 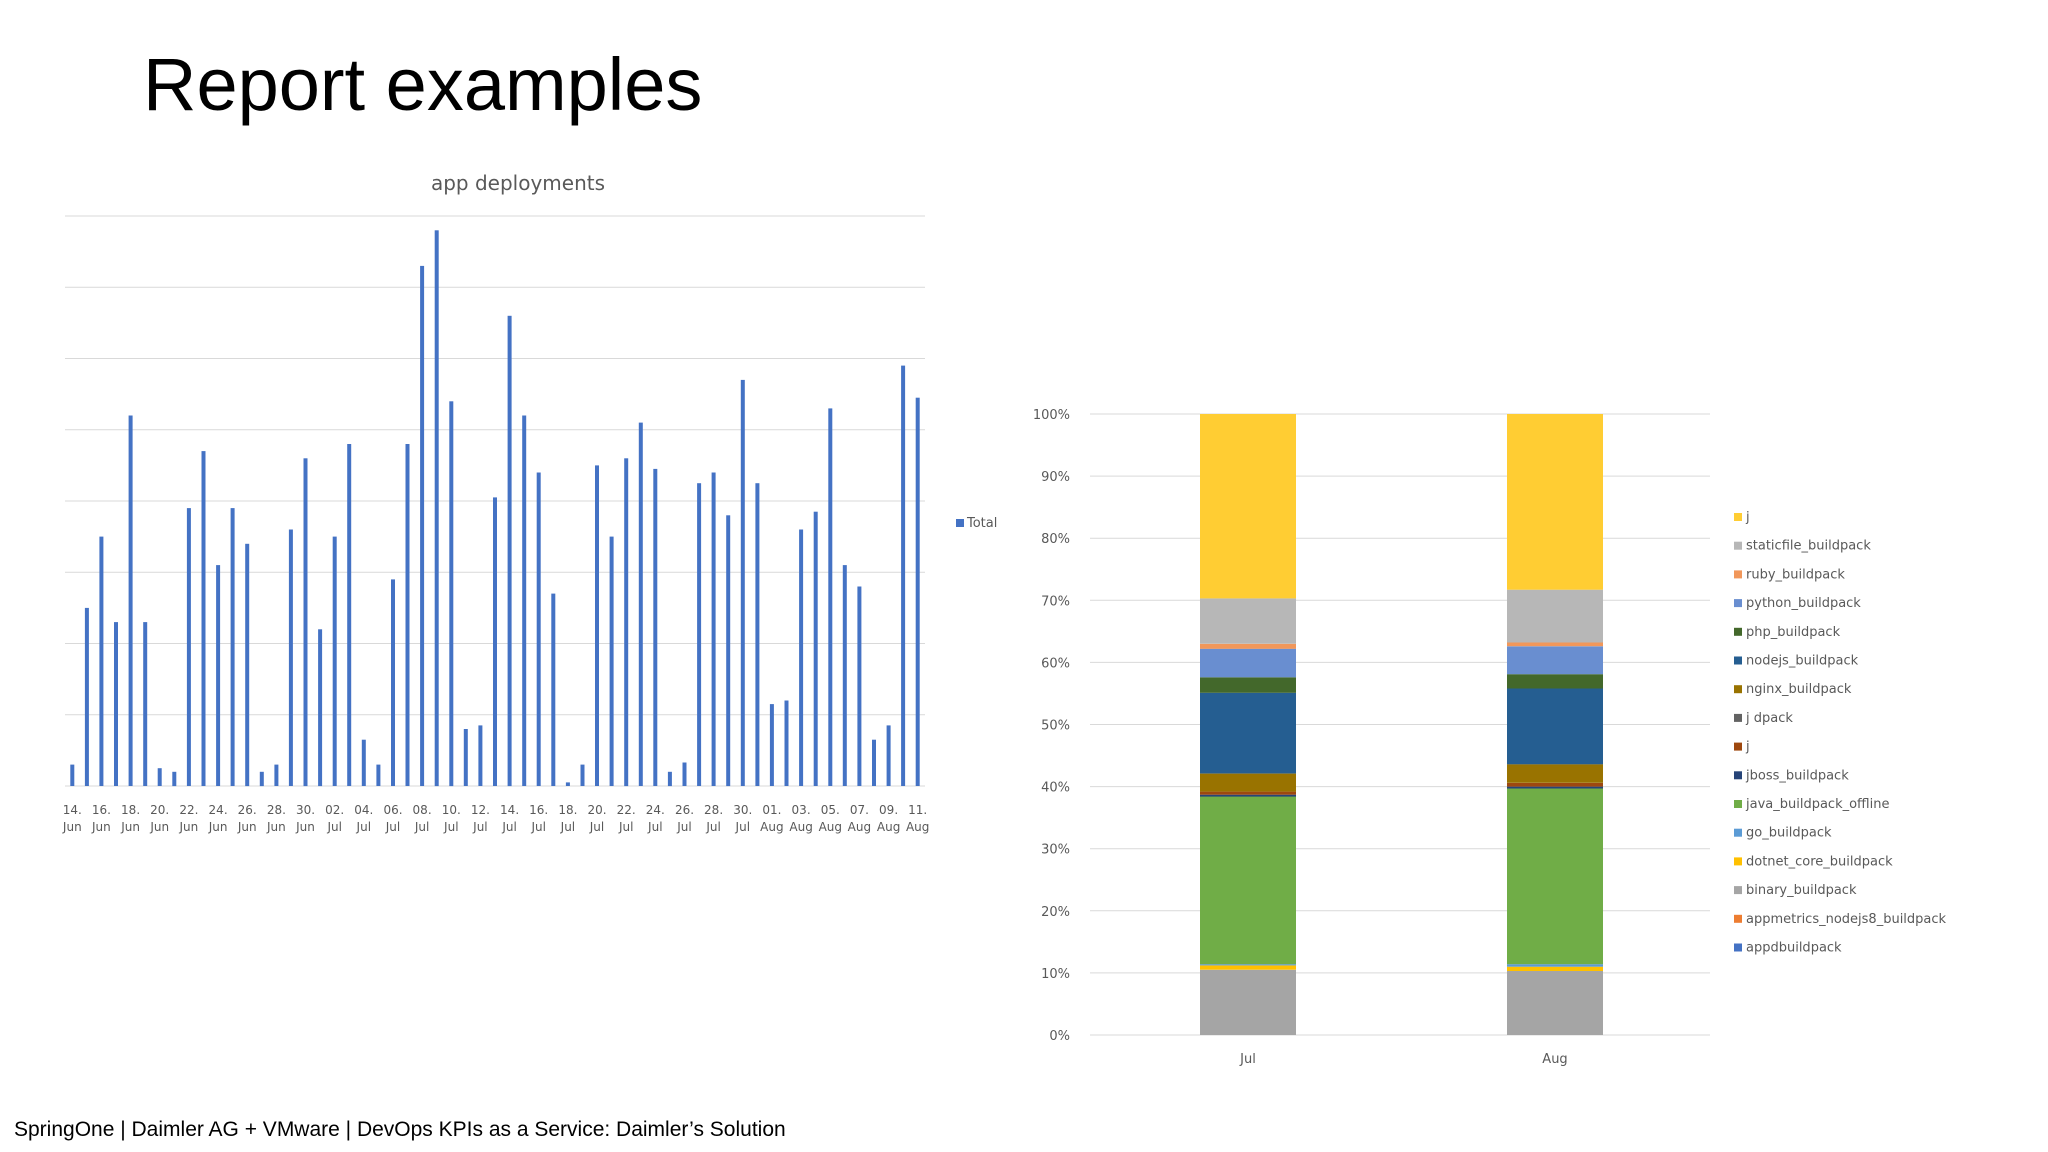 I want to click on x-tick-label: Jul, so click(x=1247, y=1059).